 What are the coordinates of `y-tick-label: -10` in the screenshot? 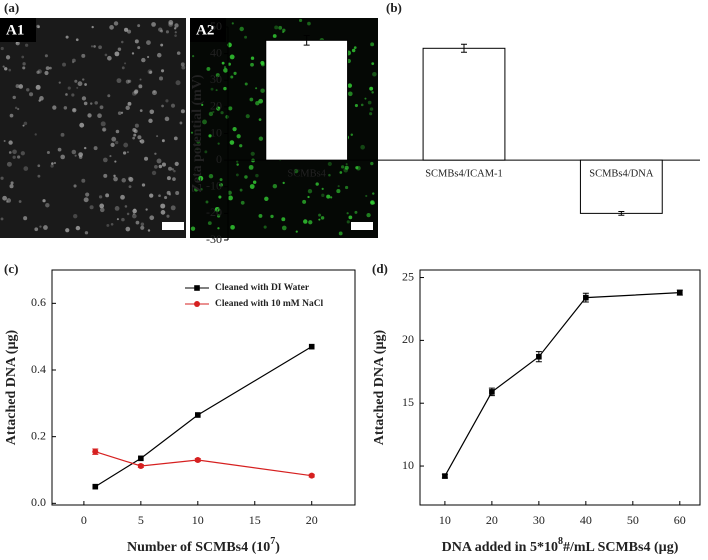 It's located at (214, 186).